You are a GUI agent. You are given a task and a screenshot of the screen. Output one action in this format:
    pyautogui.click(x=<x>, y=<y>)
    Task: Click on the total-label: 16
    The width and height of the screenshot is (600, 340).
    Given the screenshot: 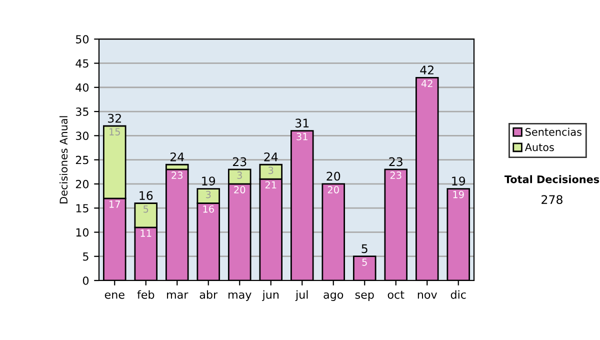 What is the action you would take?
    pyautogui.click(x=146, y=195)
    